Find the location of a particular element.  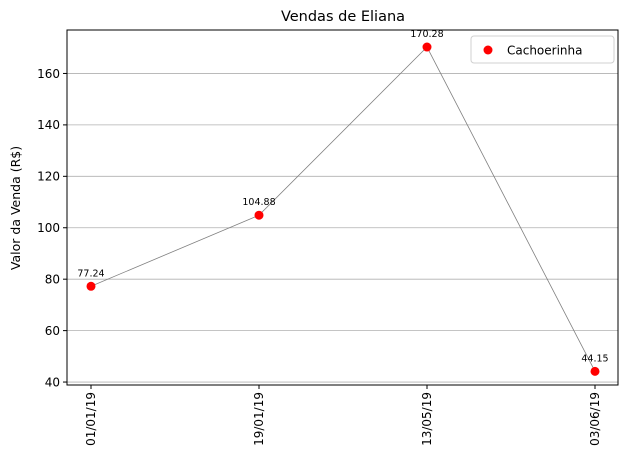

chart-title: Vendas de Eliana is located at coordinates (343, 17).